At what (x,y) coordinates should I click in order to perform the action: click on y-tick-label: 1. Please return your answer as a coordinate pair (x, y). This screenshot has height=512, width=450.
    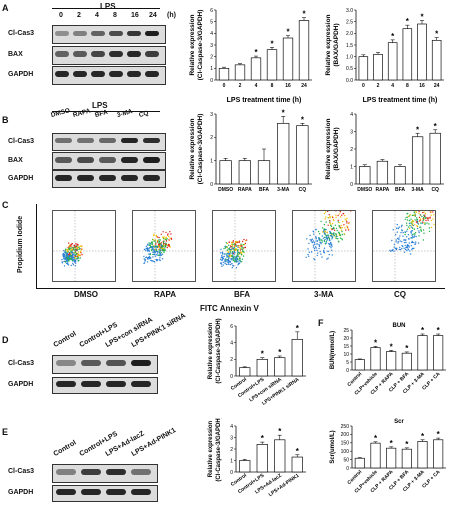
    Looking at the image, I should click on (351, 167).